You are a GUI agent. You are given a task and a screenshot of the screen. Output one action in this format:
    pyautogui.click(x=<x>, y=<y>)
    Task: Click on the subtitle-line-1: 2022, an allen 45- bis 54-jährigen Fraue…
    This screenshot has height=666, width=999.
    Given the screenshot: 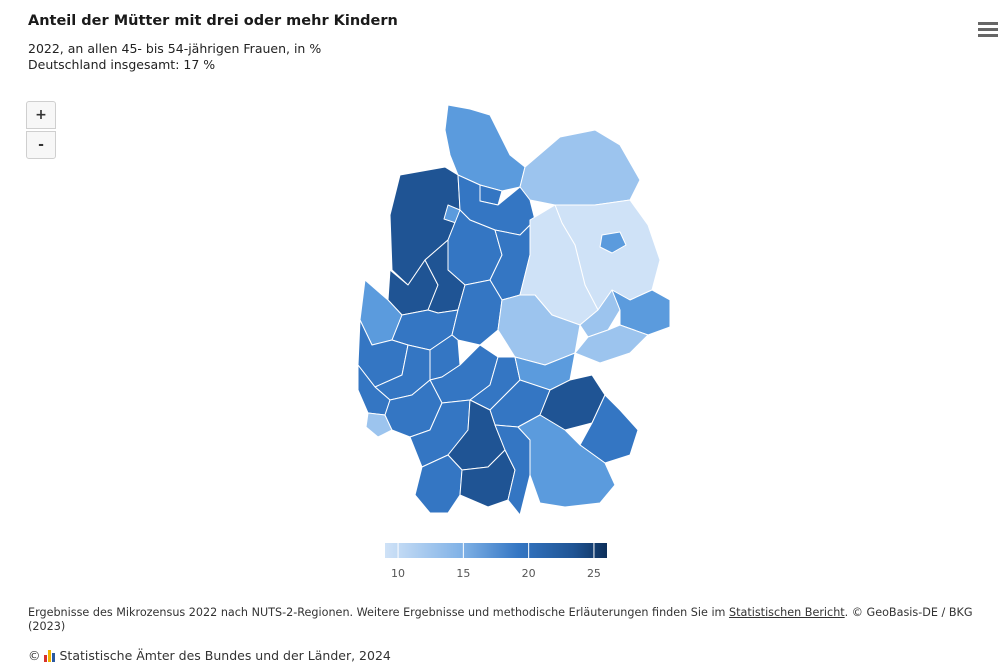 What is the action you would take?
    pyautogui.click(x=175, y=48)
    